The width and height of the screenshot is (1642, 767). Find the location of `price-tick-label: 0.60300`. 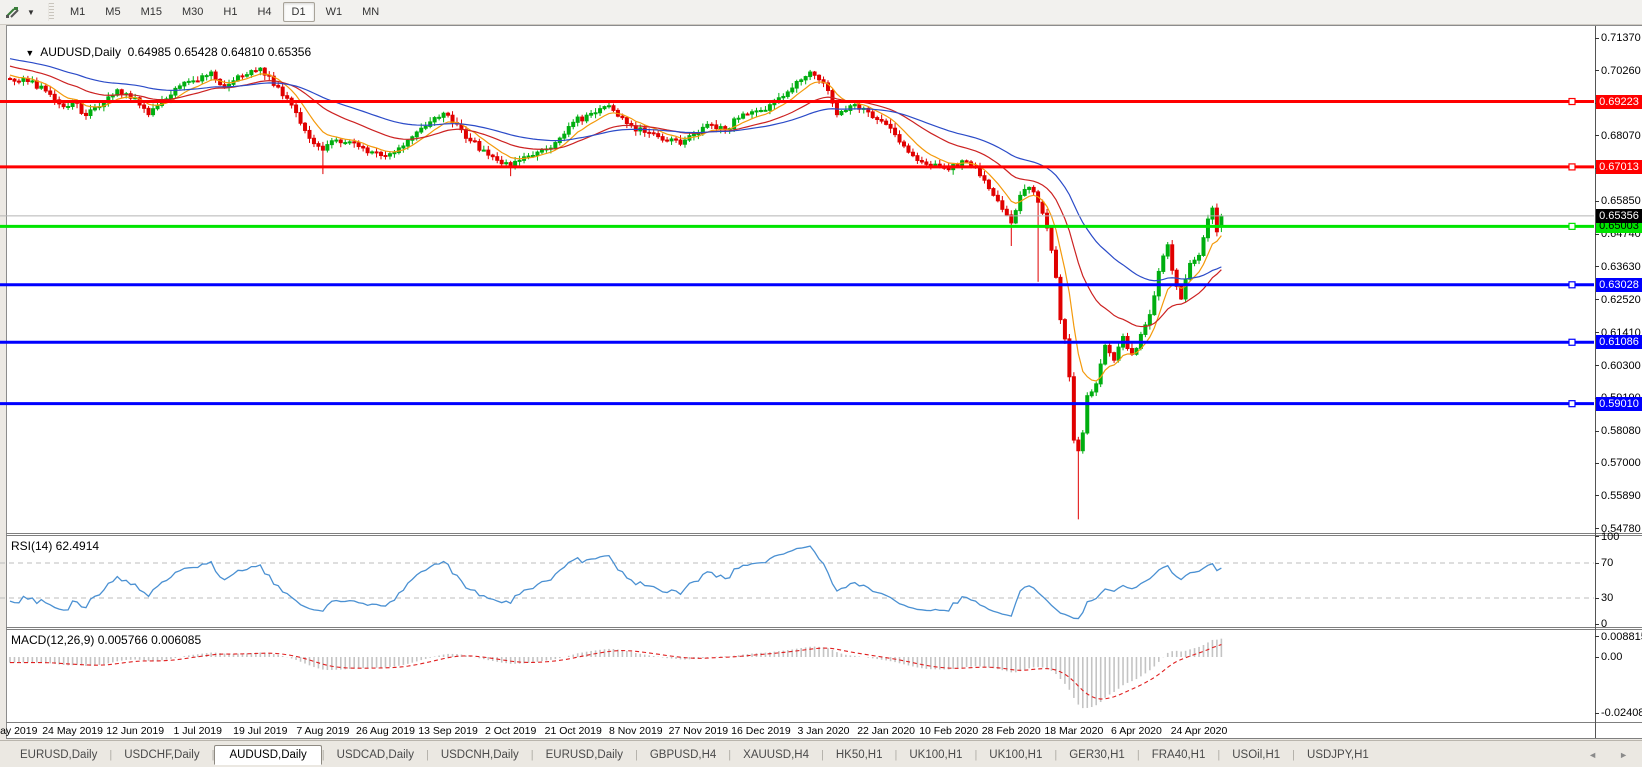

price-tick-label: 0.60300 is located at coordinates (1621, 365).